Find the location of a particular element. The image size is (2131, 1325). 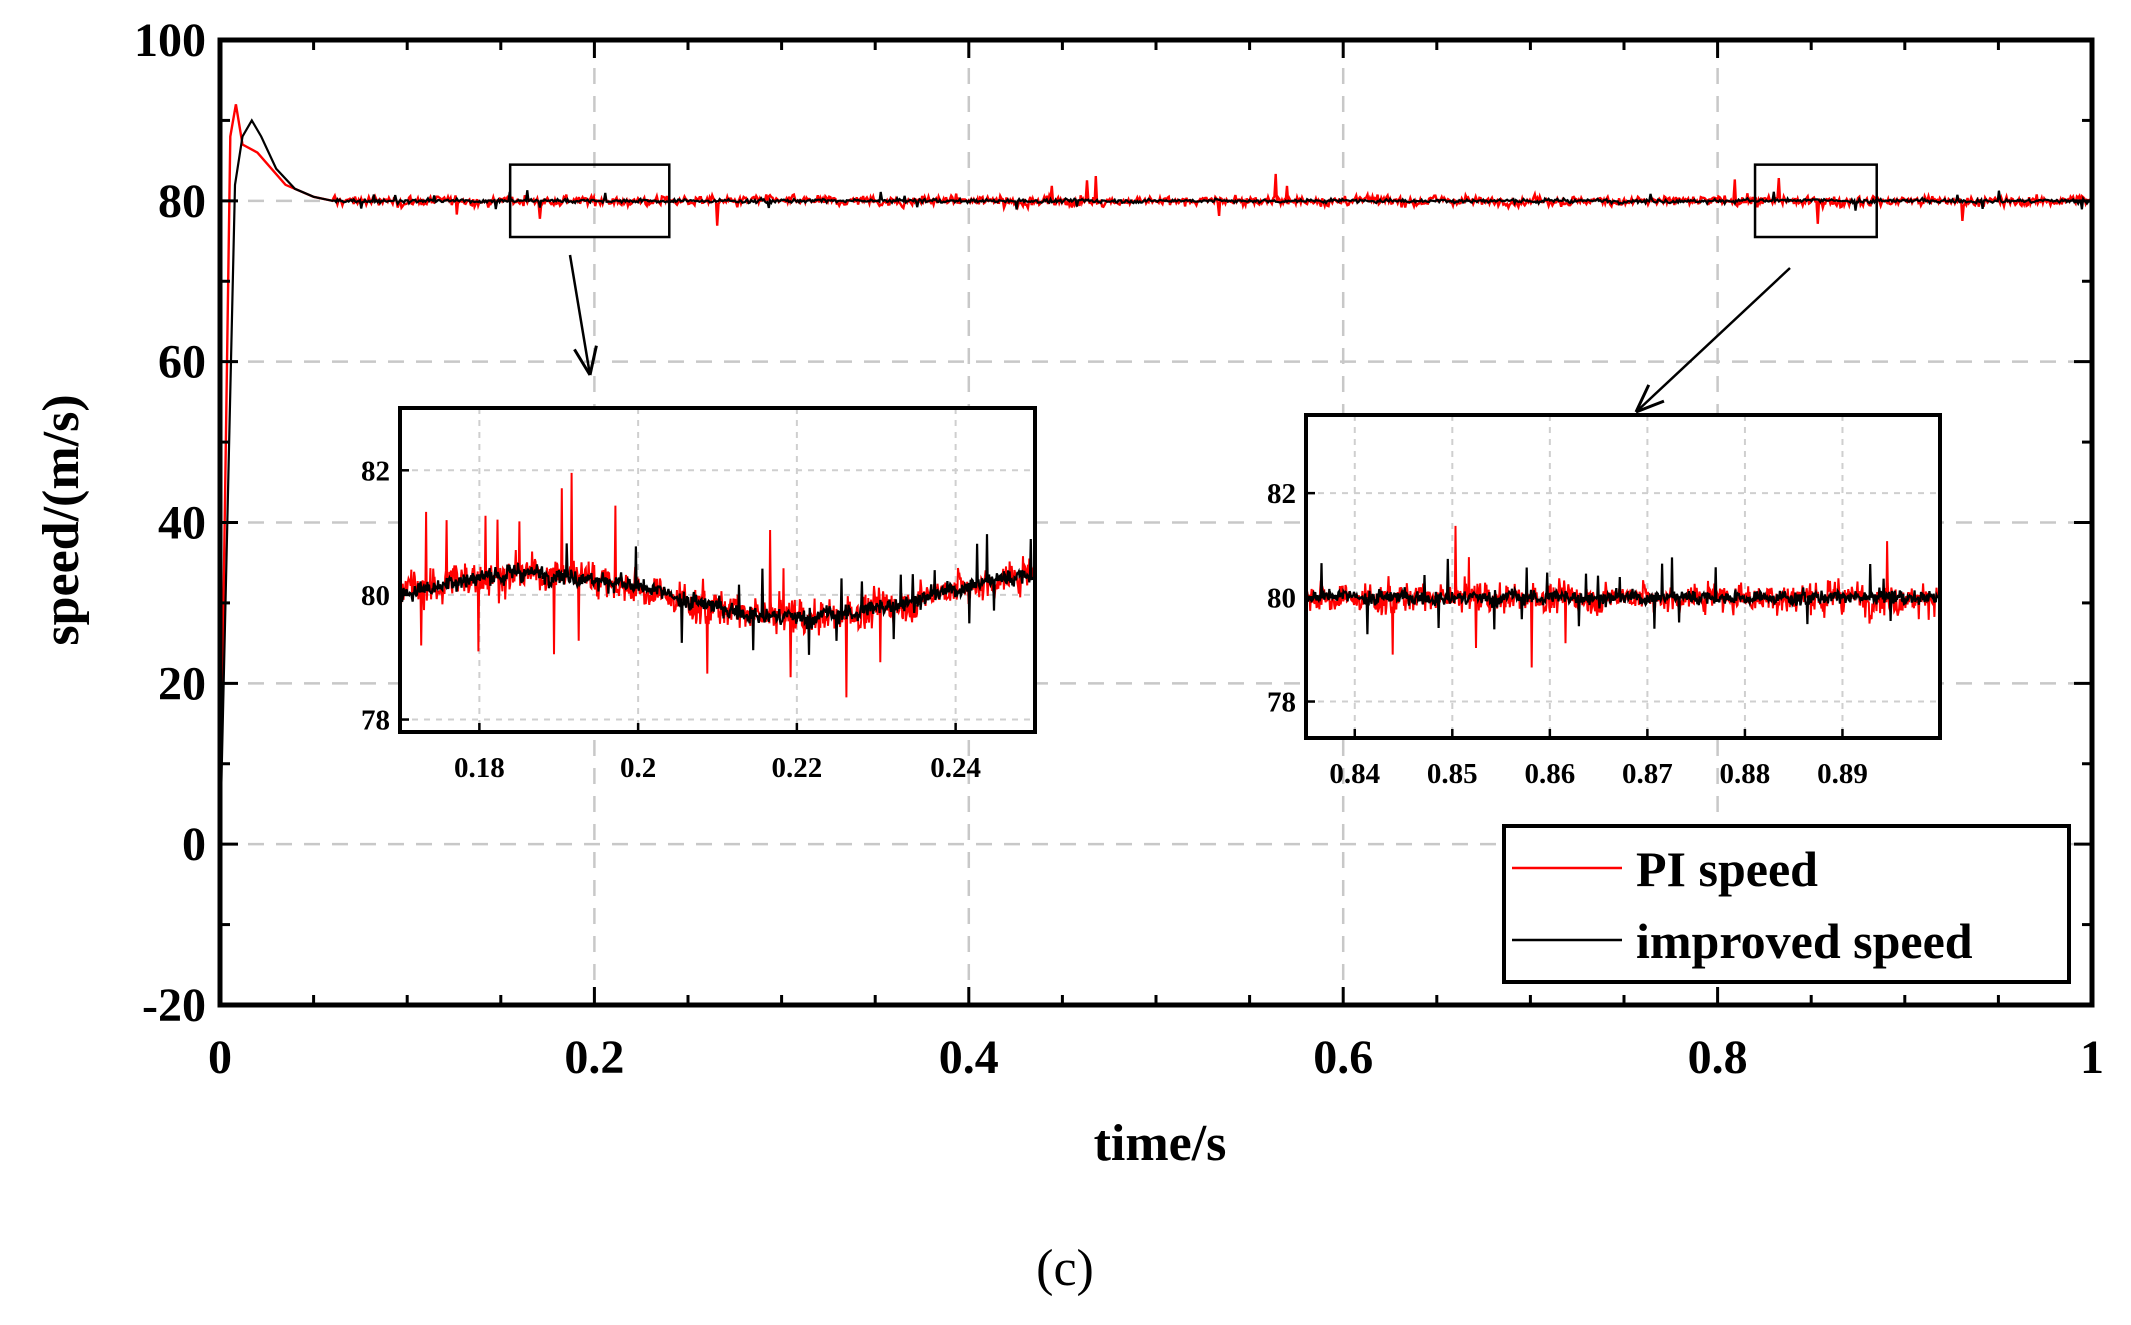

legend-box is located at coordinates (1786, 904).